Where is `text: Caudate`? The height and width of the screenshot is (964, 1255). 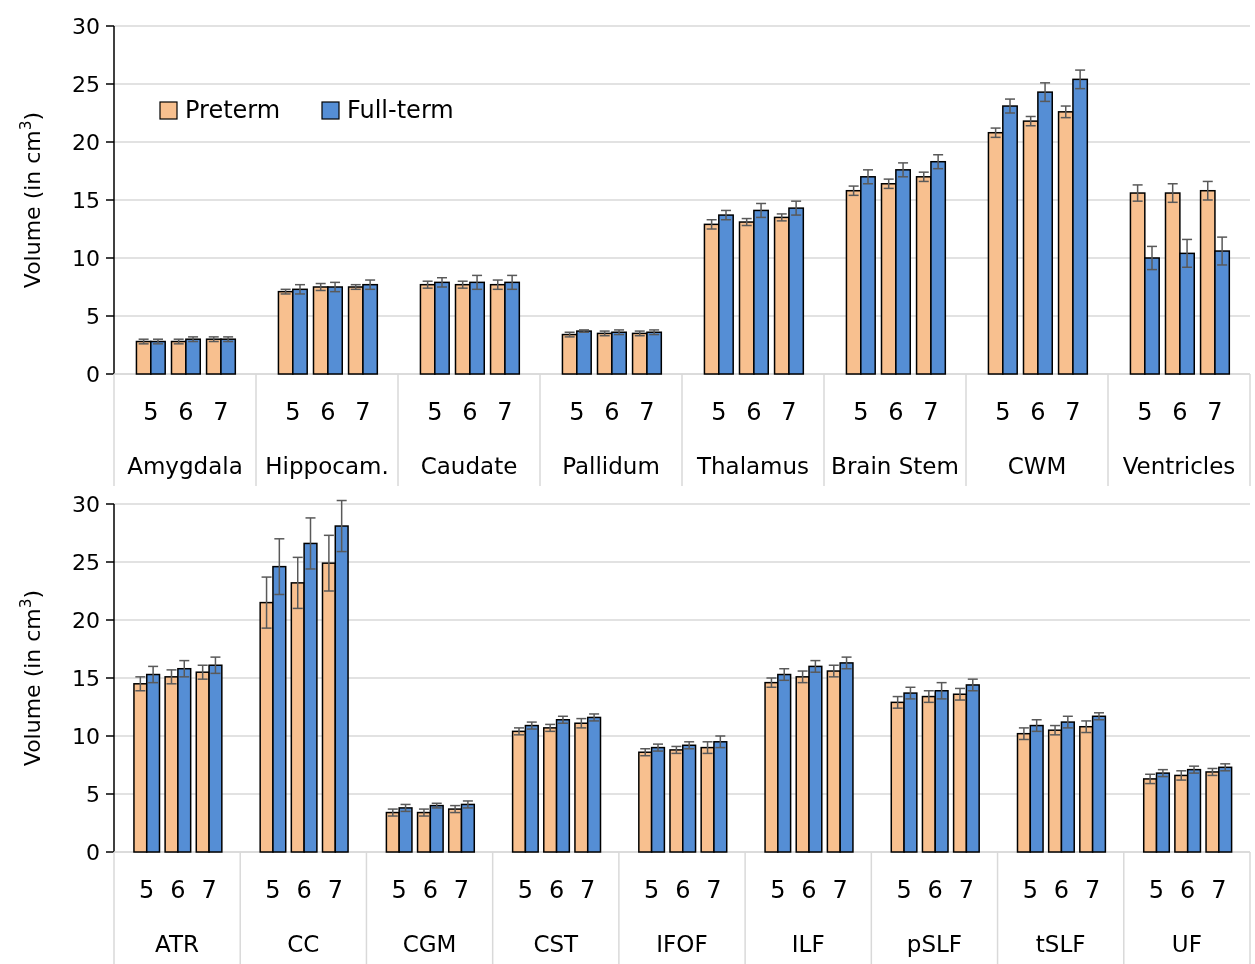 text: Caudate is located at coordinates (469, 466).